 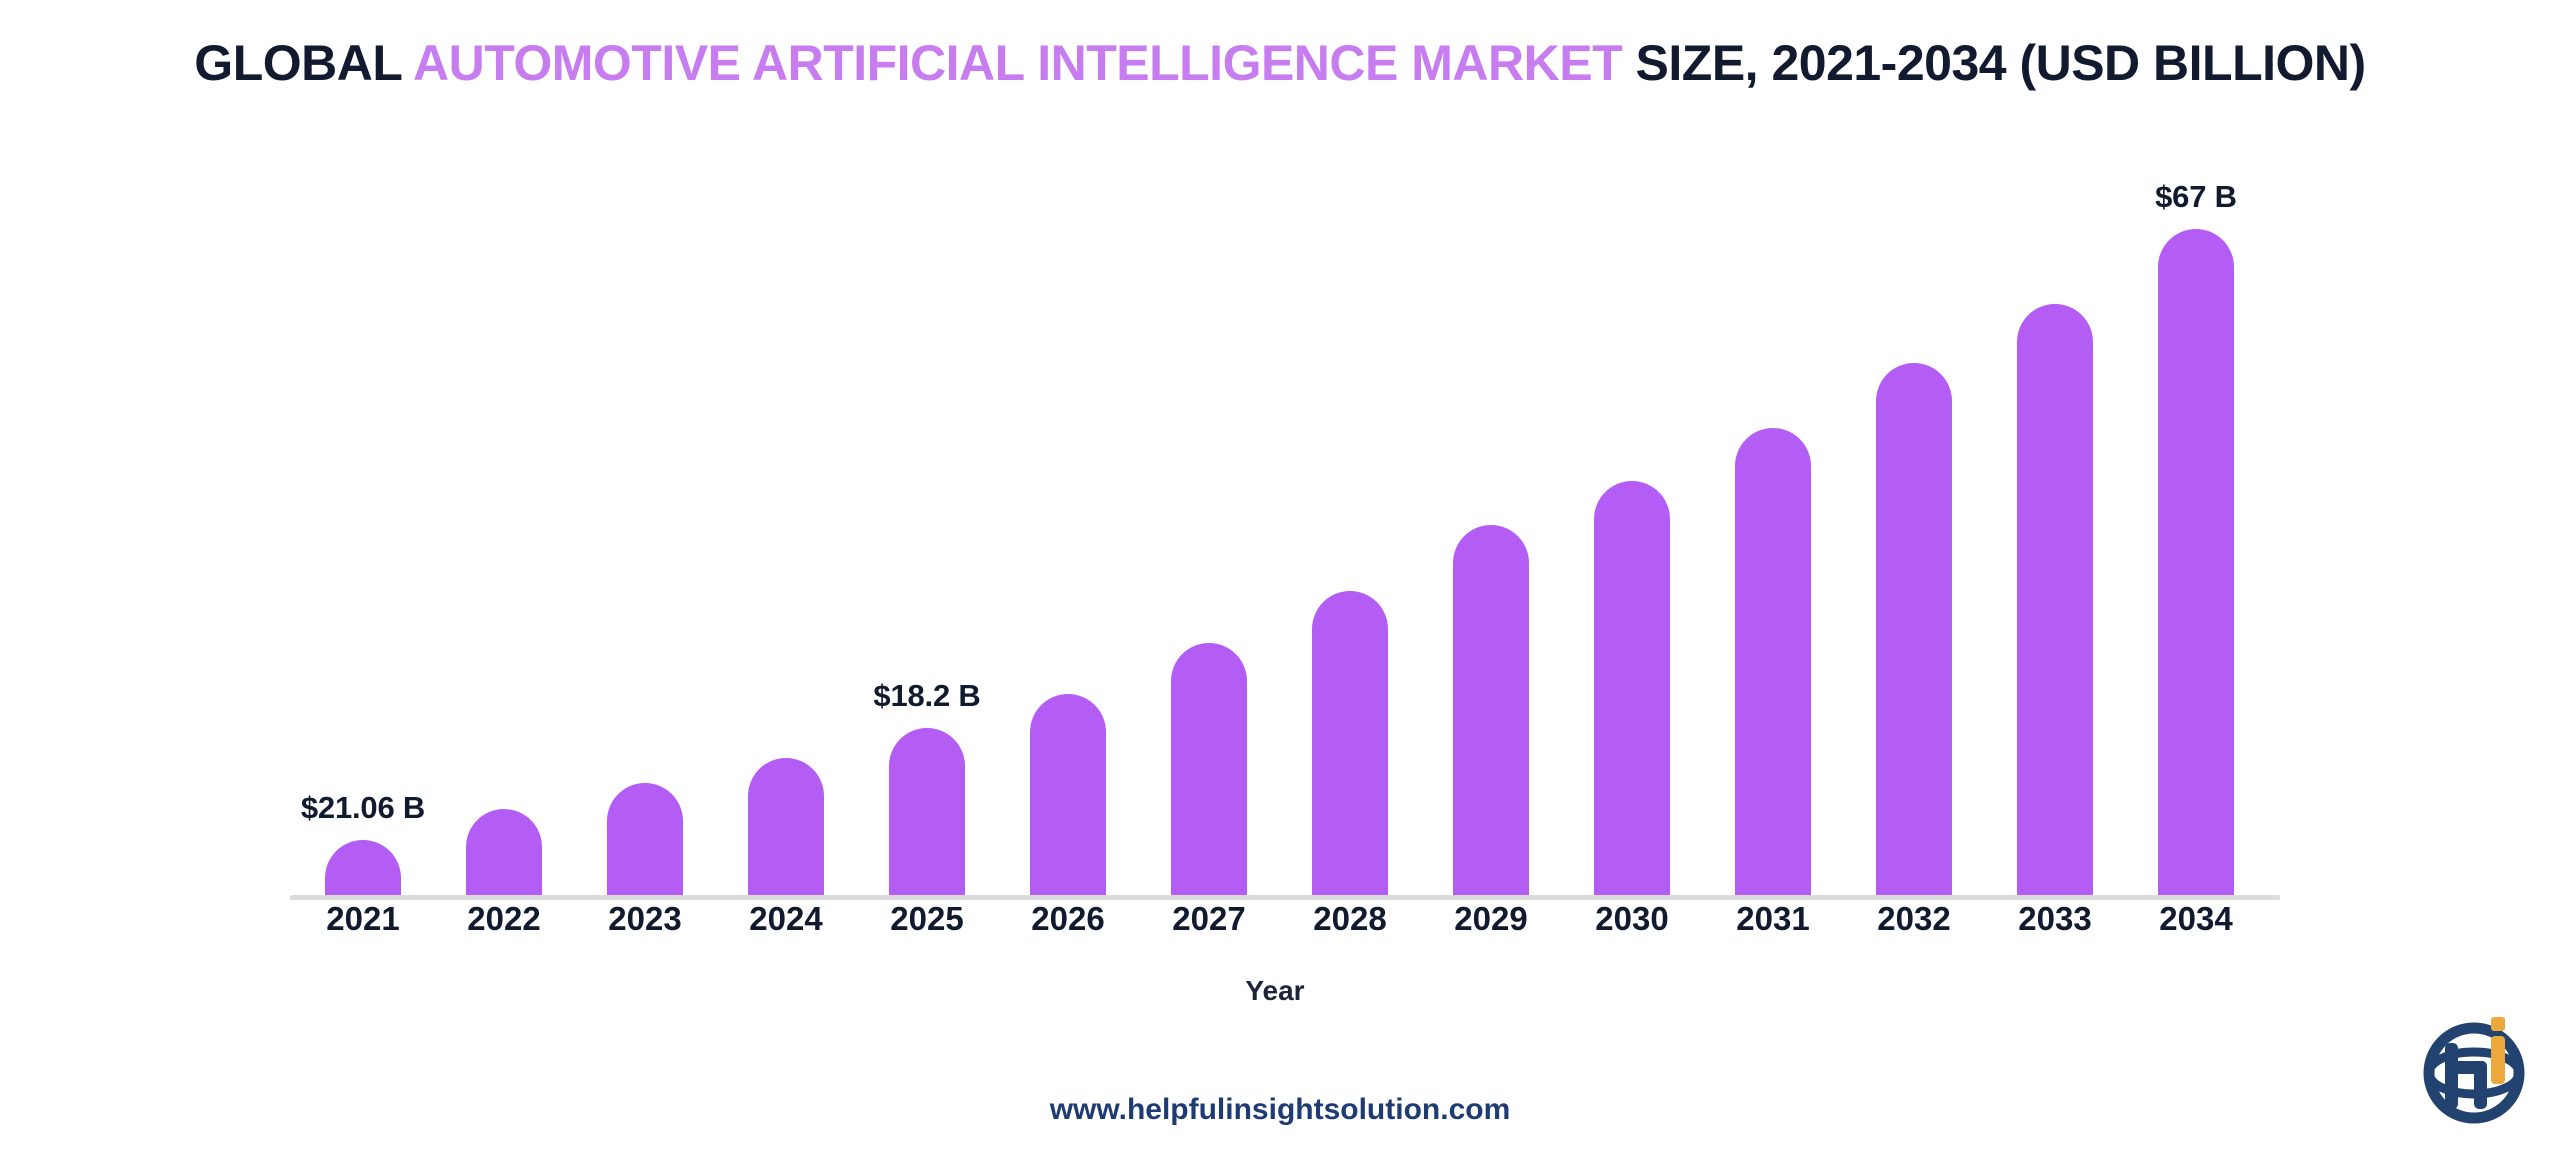 I want to click on x-tick-2026: 2026, so click(x=1068, y=918).